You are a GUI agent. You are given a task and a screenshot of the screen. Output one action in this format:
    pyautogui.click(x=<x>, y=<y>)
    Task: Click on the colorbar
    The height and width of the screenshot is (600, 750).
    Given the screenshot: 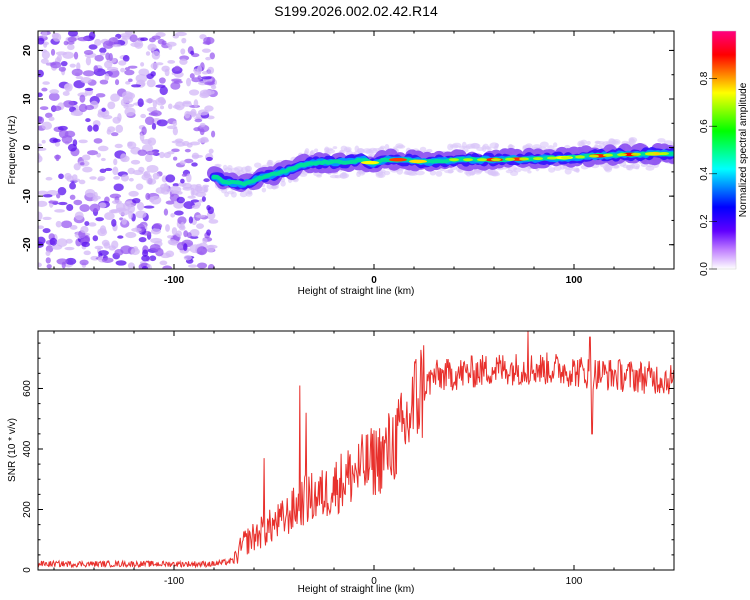 What is the action you would take?
    pyautogui.click(x=724, y=150)
    